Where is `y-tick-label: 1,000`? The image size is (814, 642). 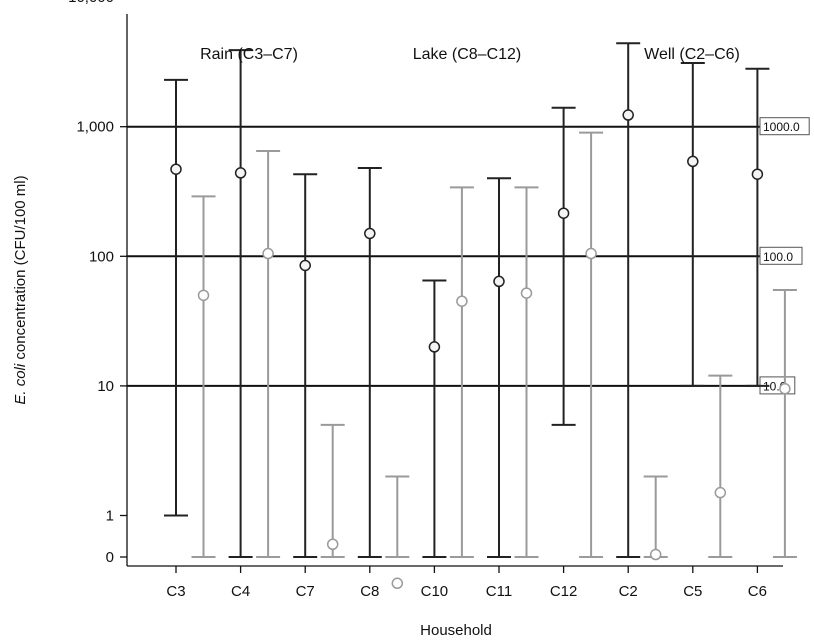 y-tick-label: 1,000 is located at coordinates (95, 127).